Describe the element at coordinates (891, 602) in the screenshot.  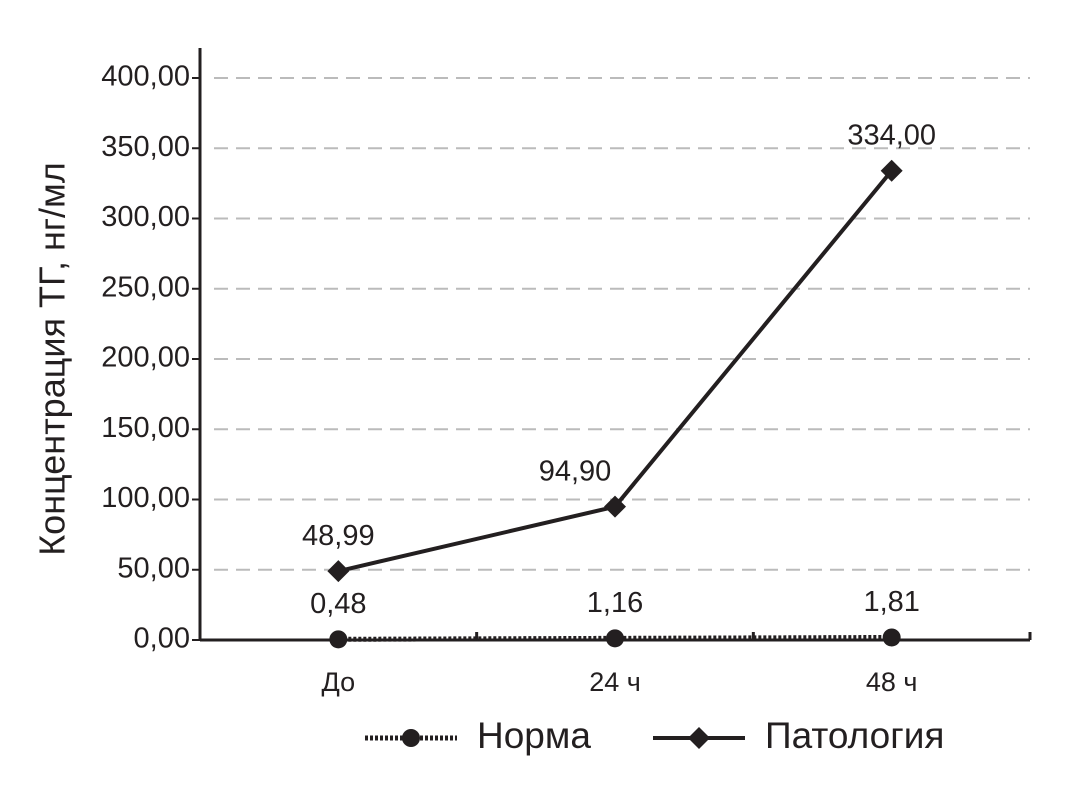
I see `data-label: 1,81` at that location.